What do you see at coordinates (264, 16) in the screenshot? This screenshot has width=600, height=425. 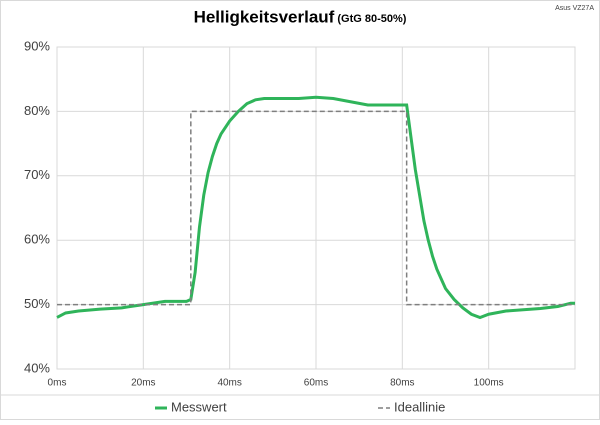 I see `chart-title: Helligkeitsverlauf` at bounding box center [264, 16].